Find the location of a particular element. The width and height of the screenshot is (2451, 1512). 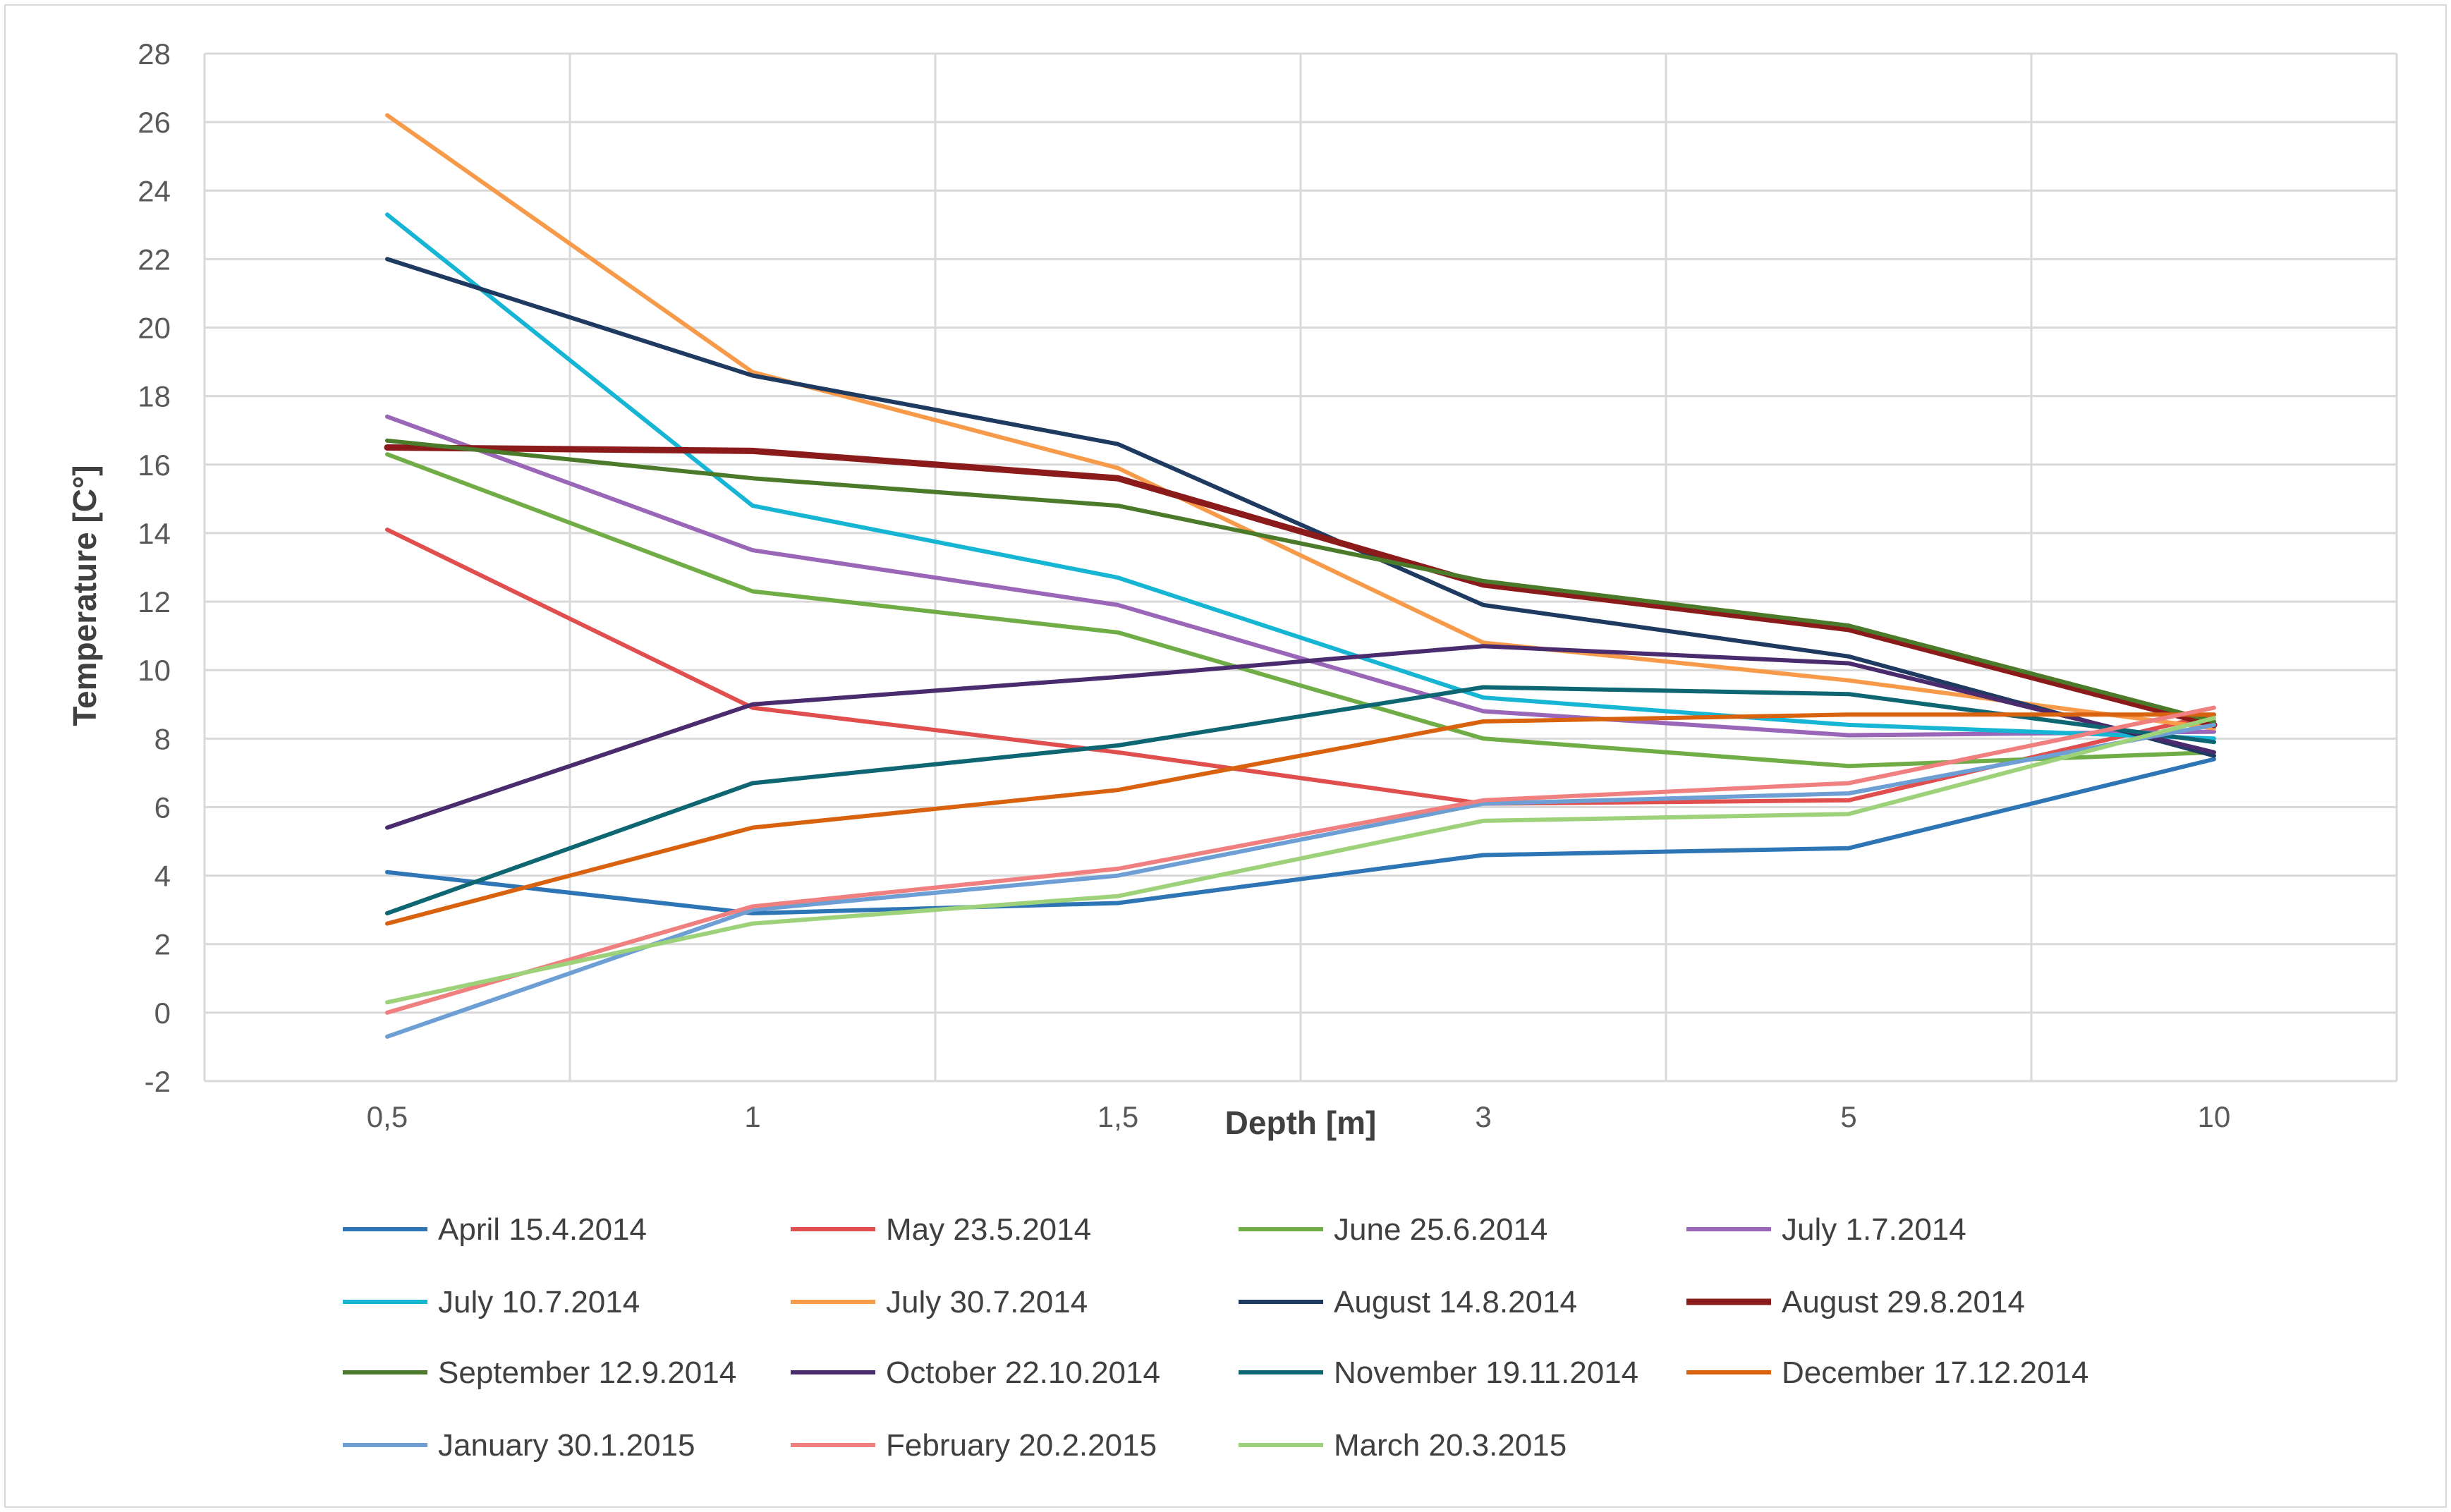

y-tick-label: 22 is located at coordinates (154, 259).